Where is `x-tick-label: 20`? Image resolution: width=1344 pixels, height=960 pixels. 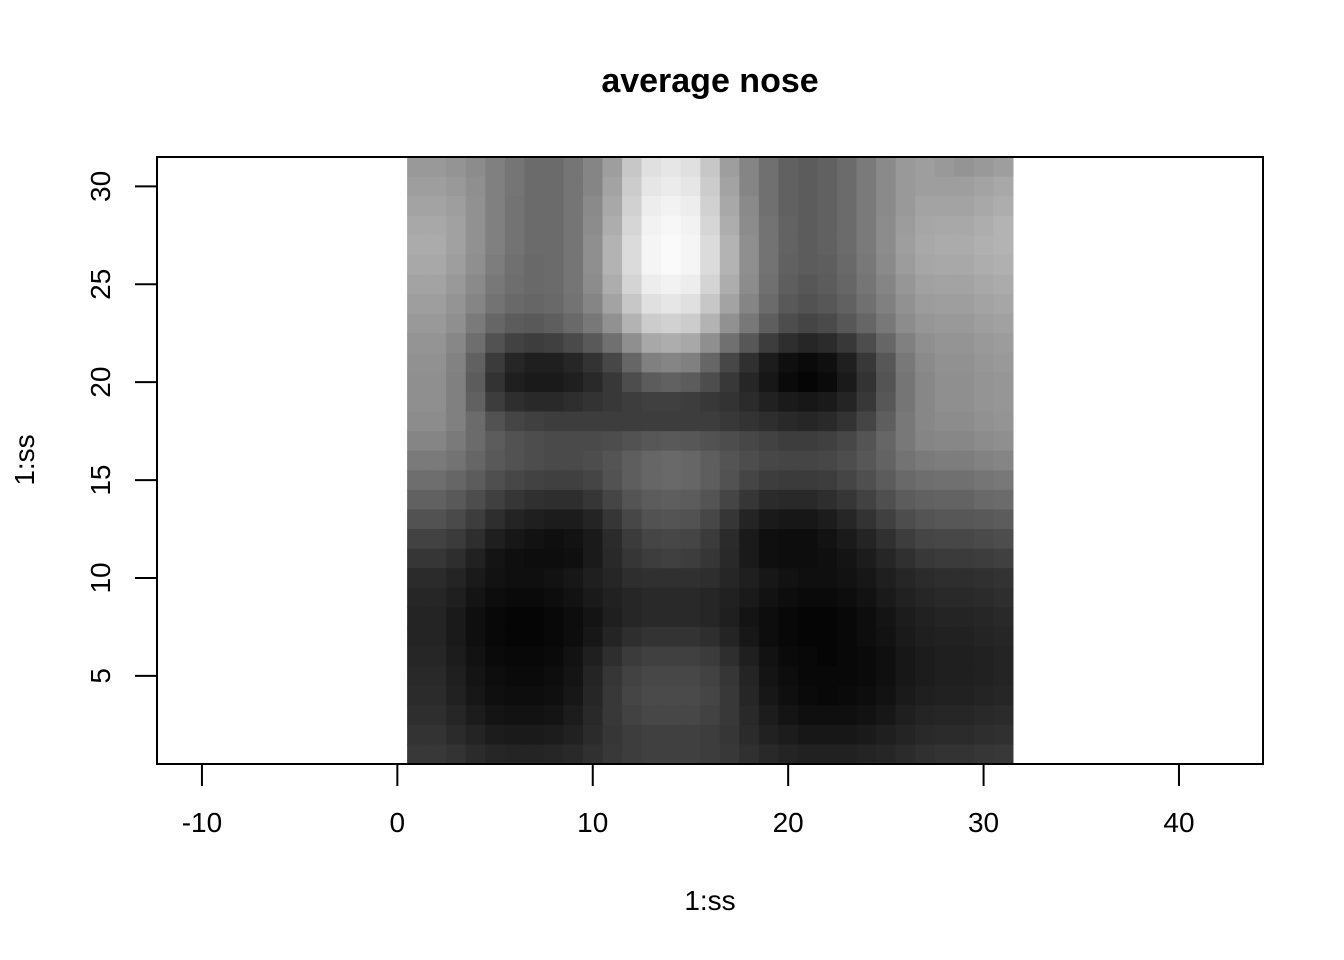 x-tick-label: 20 is located at coordinates (788, 822).